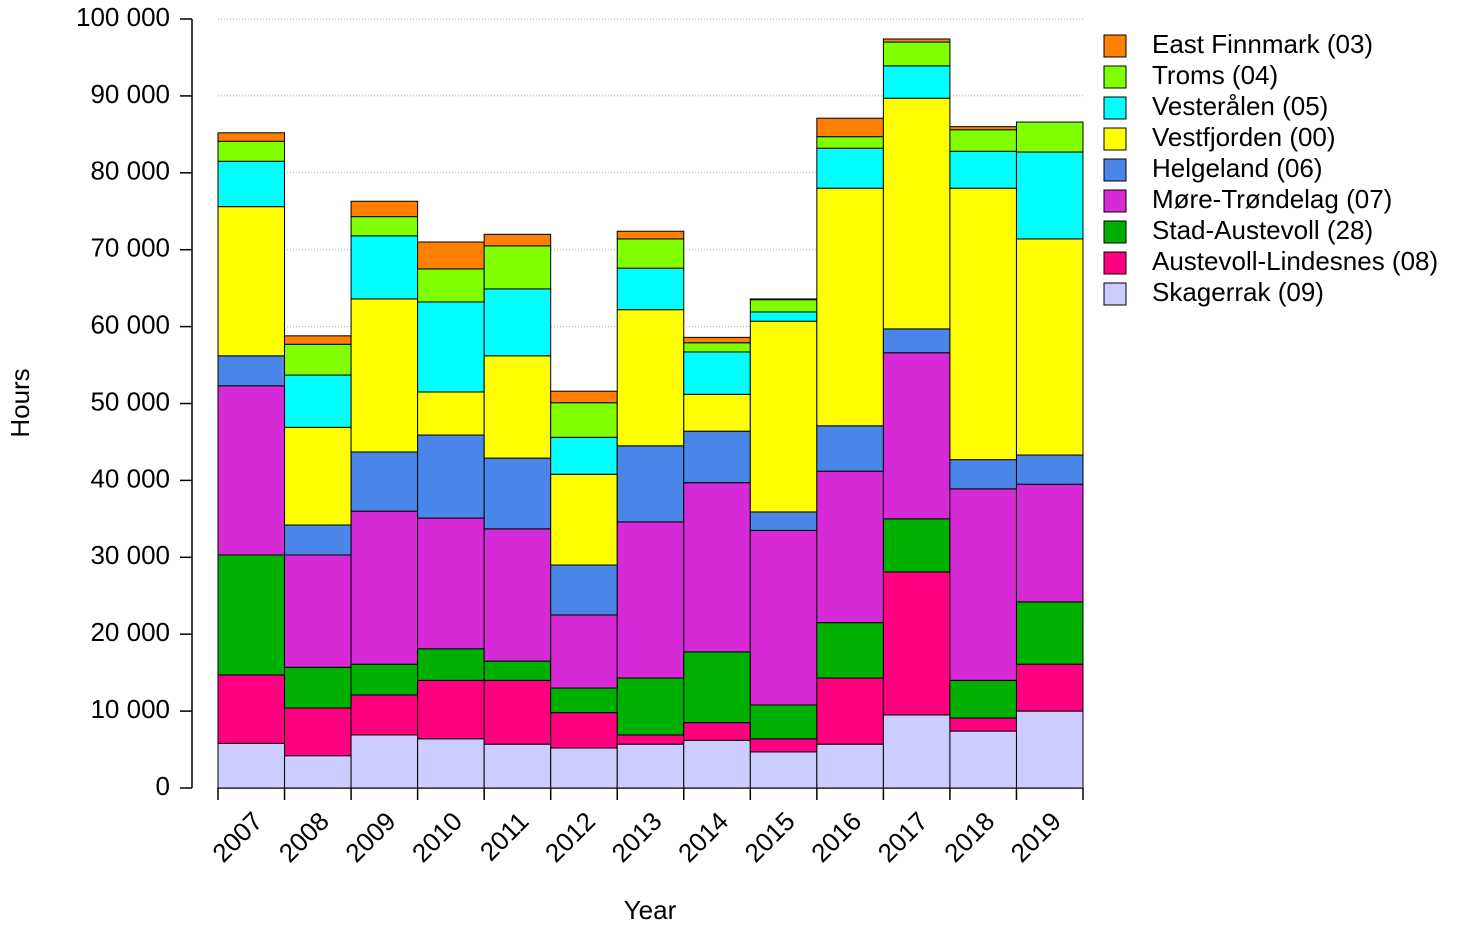  Describe the element at coordinates (636, 837) in the screenshot. I see `x-tick-label: 2013` at that location.